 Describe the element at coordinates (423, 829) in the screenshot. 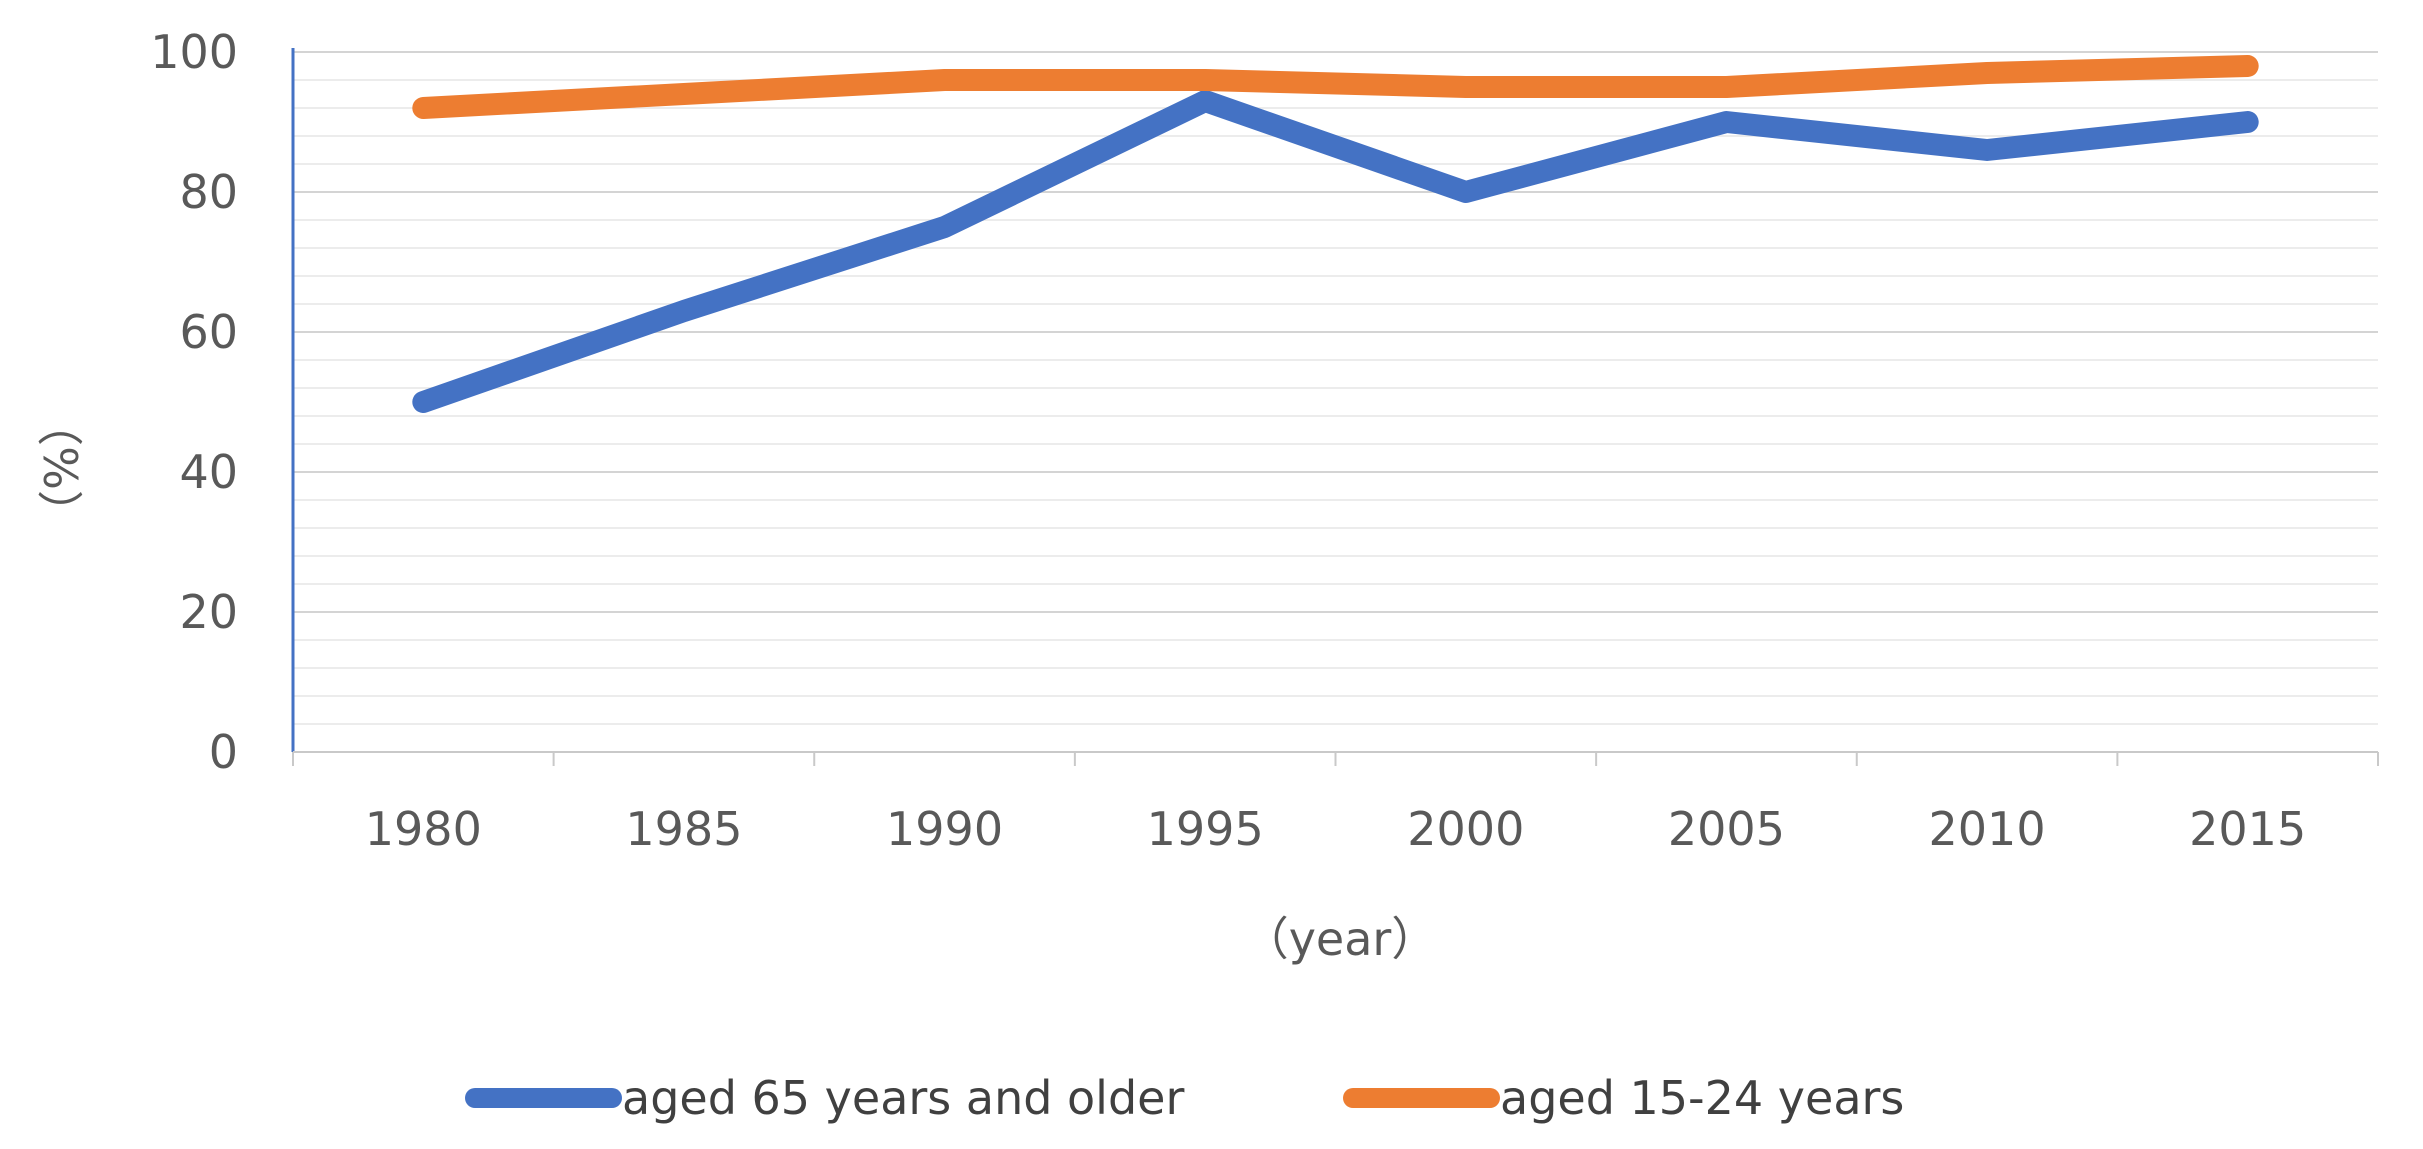

I see `x-tick-label: 1980` at that location.